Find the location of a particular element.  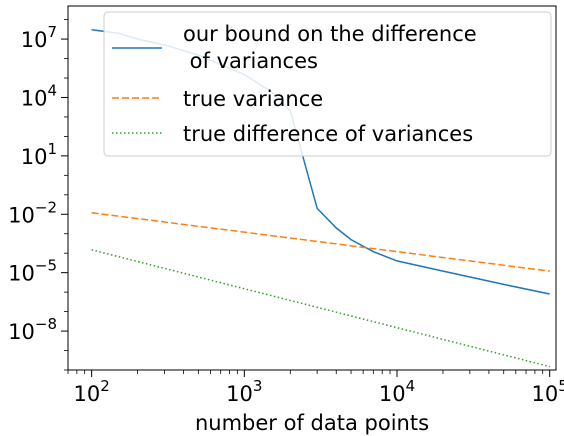

x-tick-label: 10⁴ is located at coordinates (397, 391).